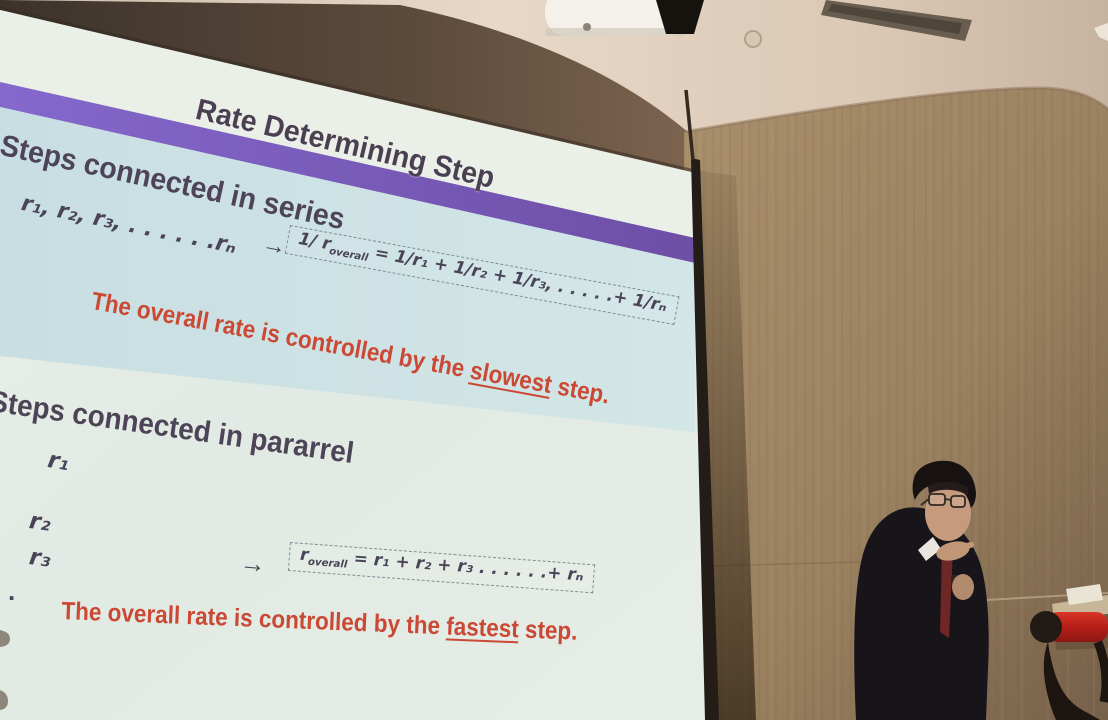 Image resolution: width=1108 pixels, height=720 pixels. Describe the element at coordinates (946, 592) in the screenshot. I see `presenter-tie` at that location.